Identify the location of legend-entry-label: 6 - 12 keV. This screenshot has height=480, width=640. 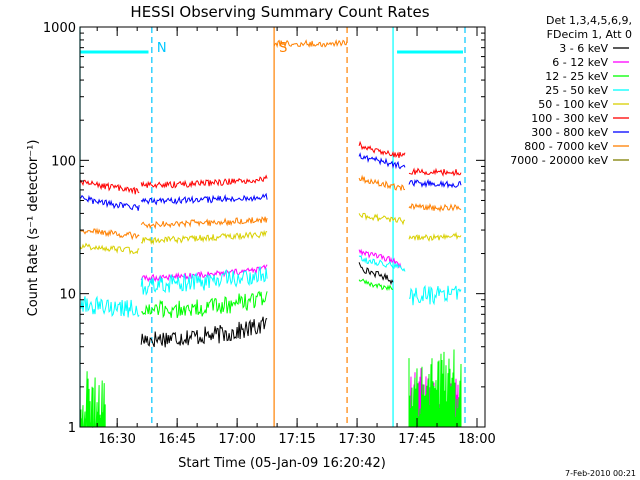
(580, 62).